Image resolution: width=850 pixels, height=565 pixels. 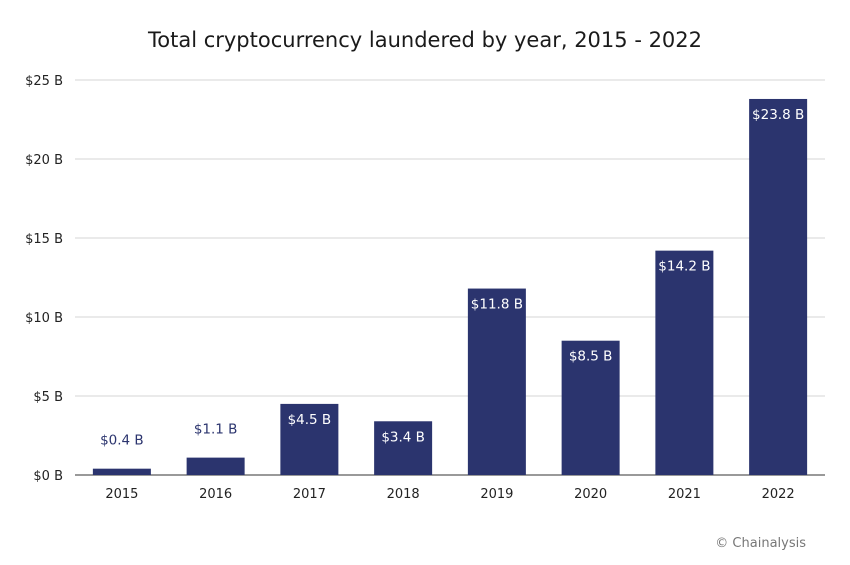 What do you see at coordinates (591, 357) in the screenshot?
I see `data-label: $8.5 B` at bounding box center [591, 357].